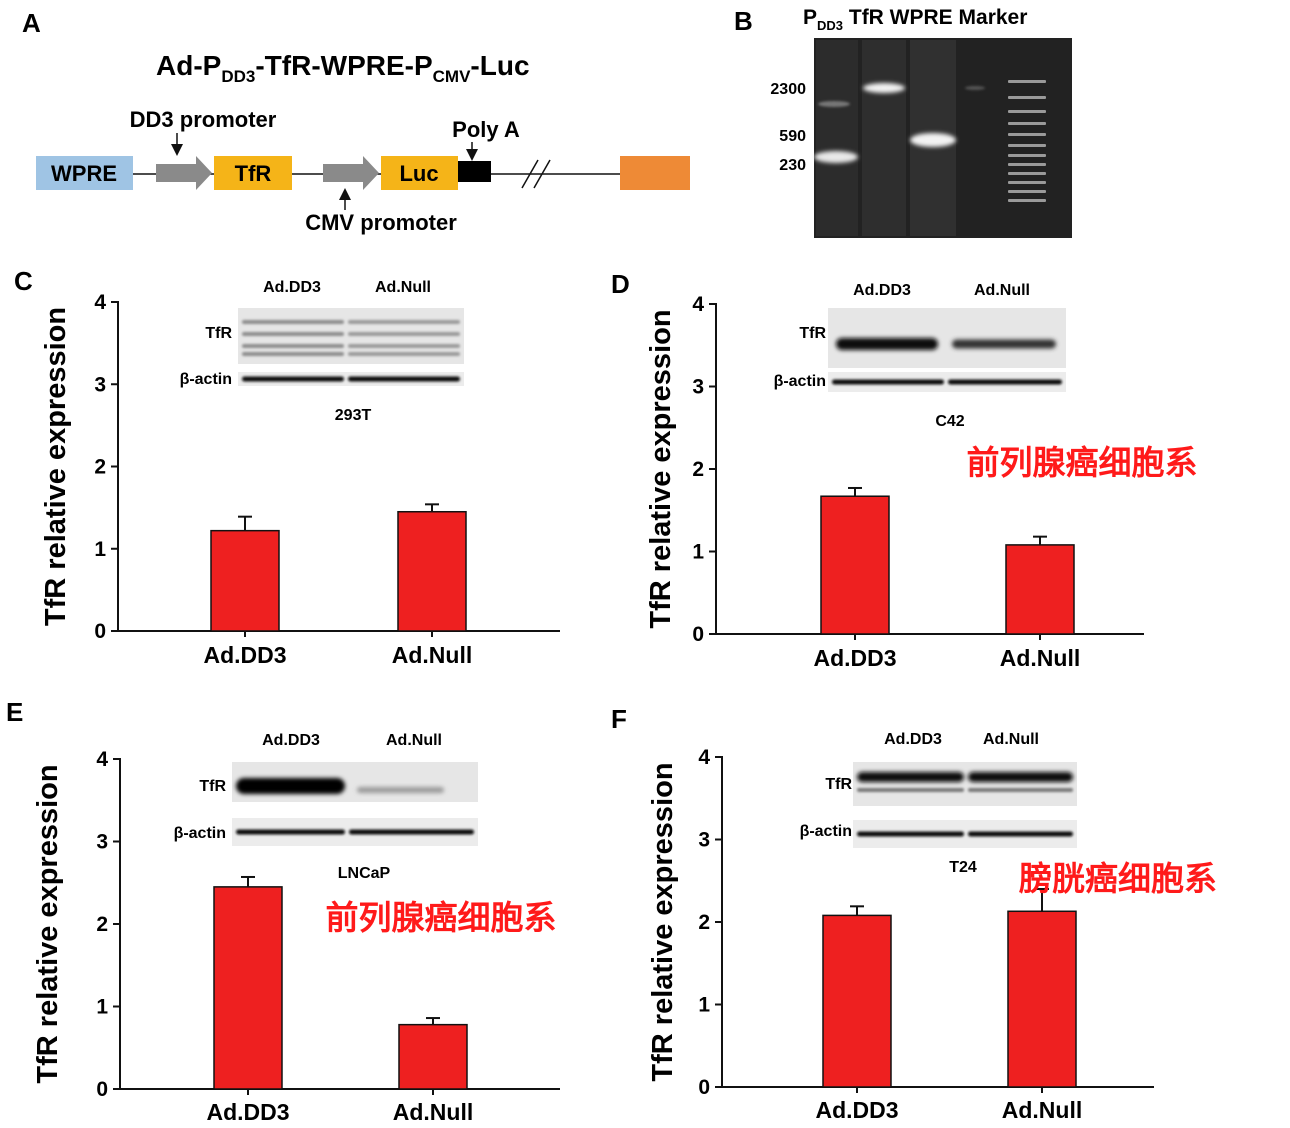 Image resolution: width=1290 pixels, height=1128 pixels. Describe the element at coordinates (1002, 290) in the screenshot. I see `blot-lane-label: Ad.Null` at that location.